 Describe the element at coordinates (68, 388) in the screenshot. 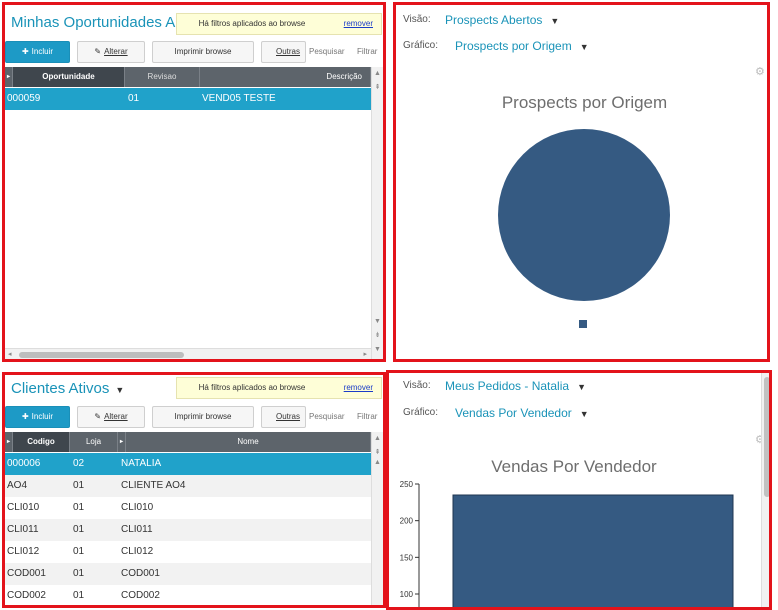

I see `clientes-title: Clientes Ativos ▼` at that location.